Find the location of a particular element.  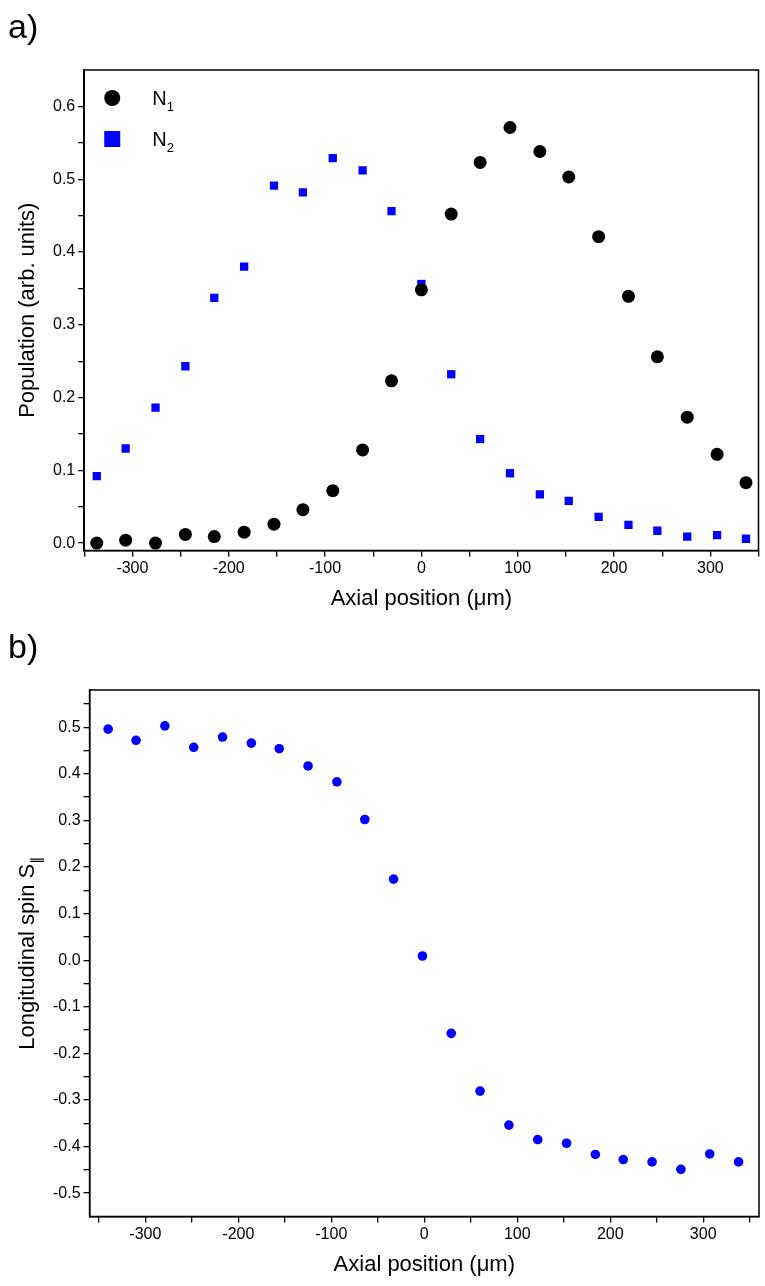

y-tick-label: -0.3 is located at coordinates (66, 1099).